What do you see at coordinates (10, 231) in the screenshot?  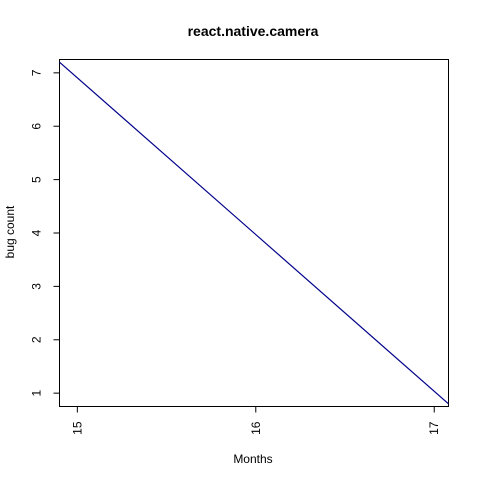 I see `y-axis-label: bug count` at bounding box center [10, 231].